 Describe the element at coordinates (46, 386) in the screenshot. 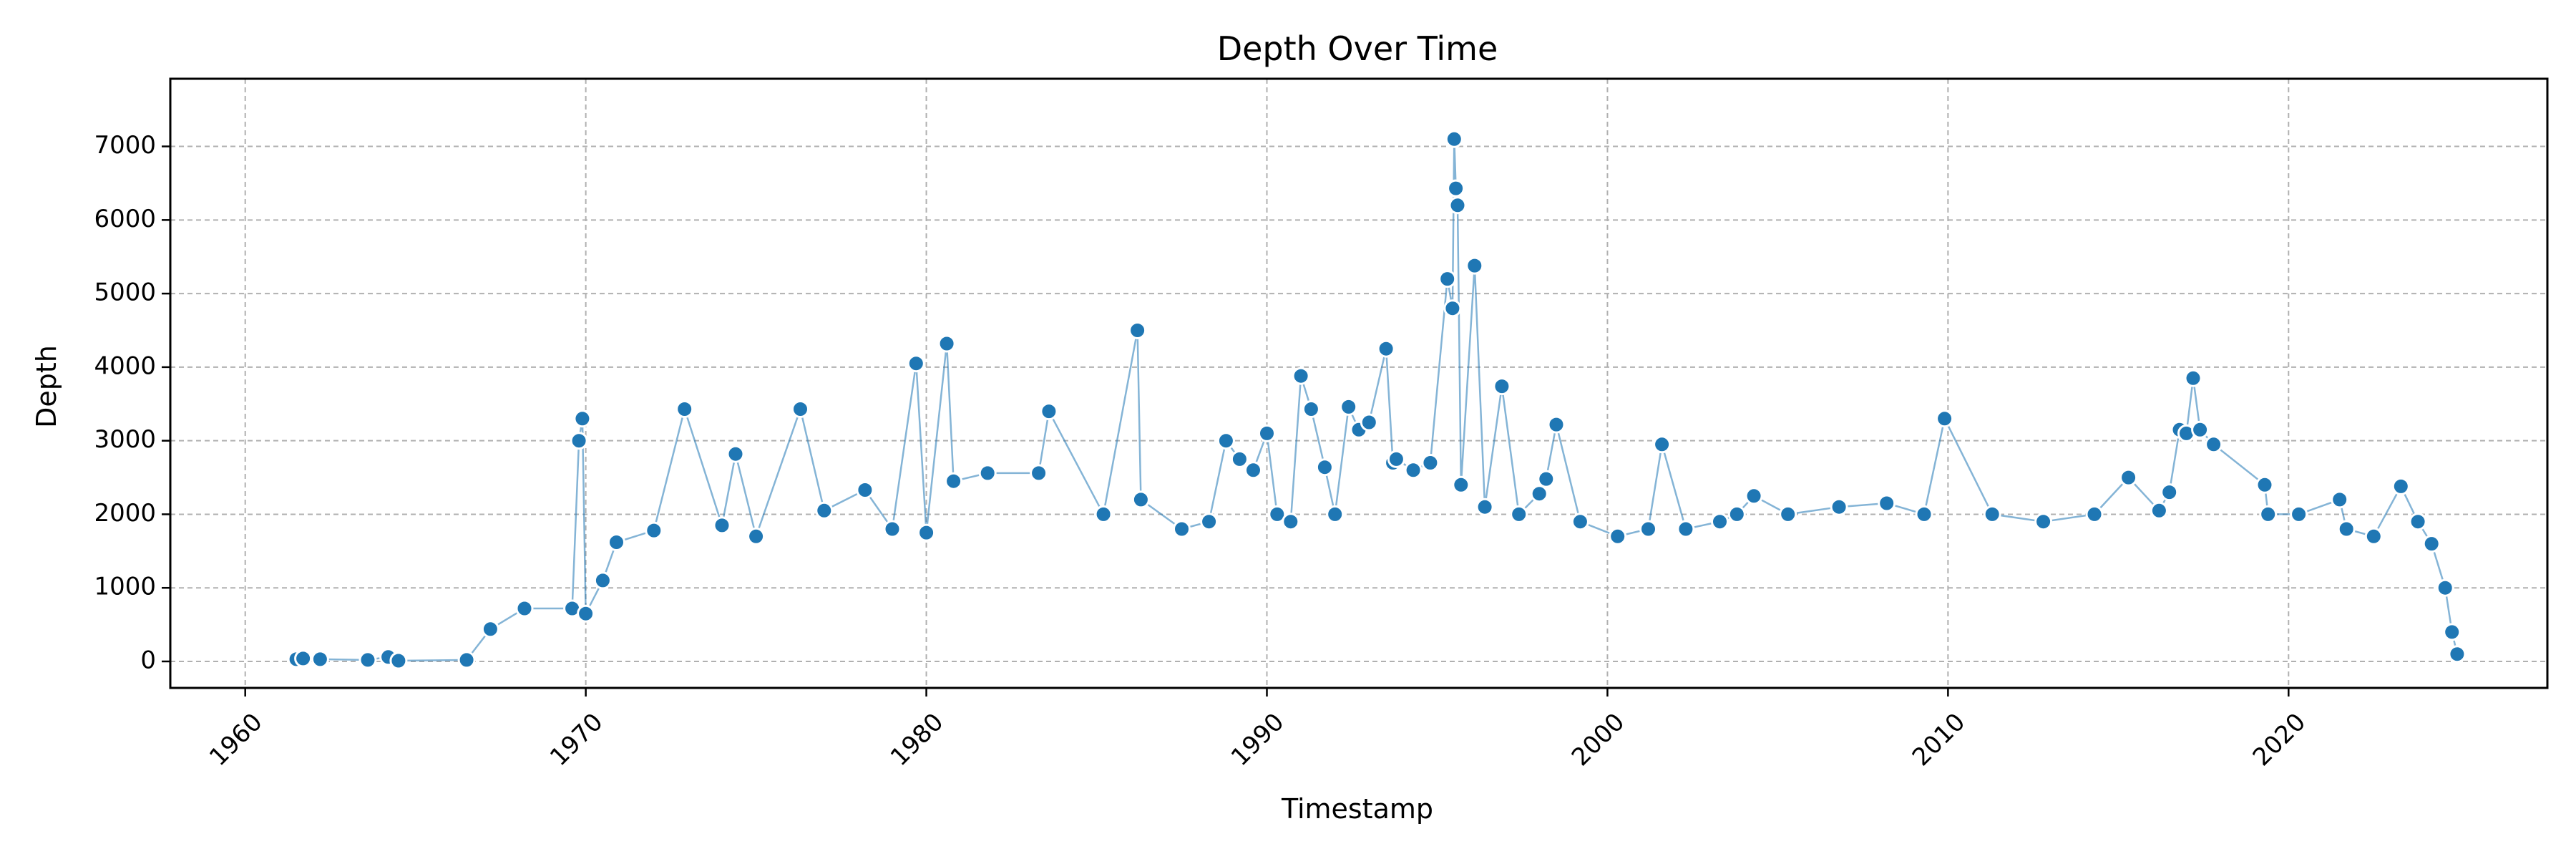

I see `y-axis-title: Depth` at that location.